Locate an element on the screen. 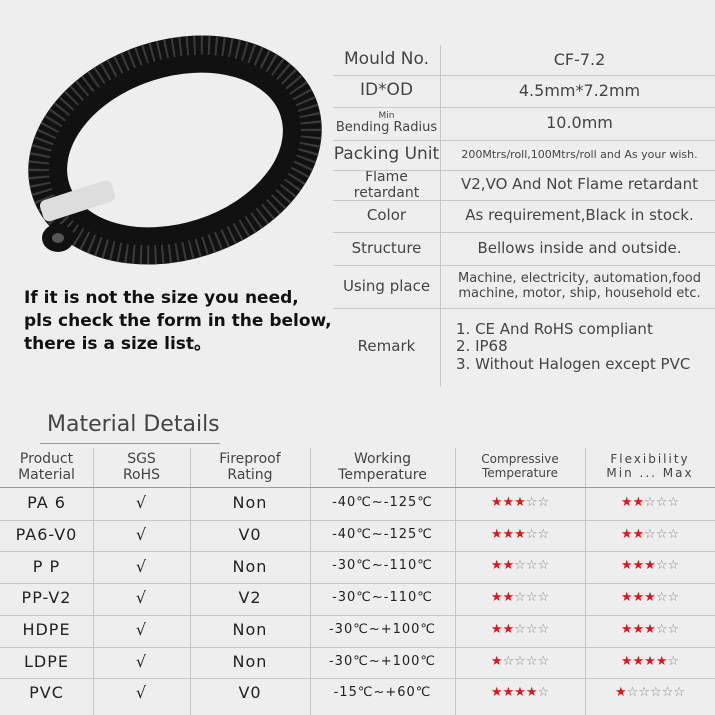 Image resolution: width=715 pixels, height=715 pixels. header-line: Fireproof is located at coordinates (250, 458).